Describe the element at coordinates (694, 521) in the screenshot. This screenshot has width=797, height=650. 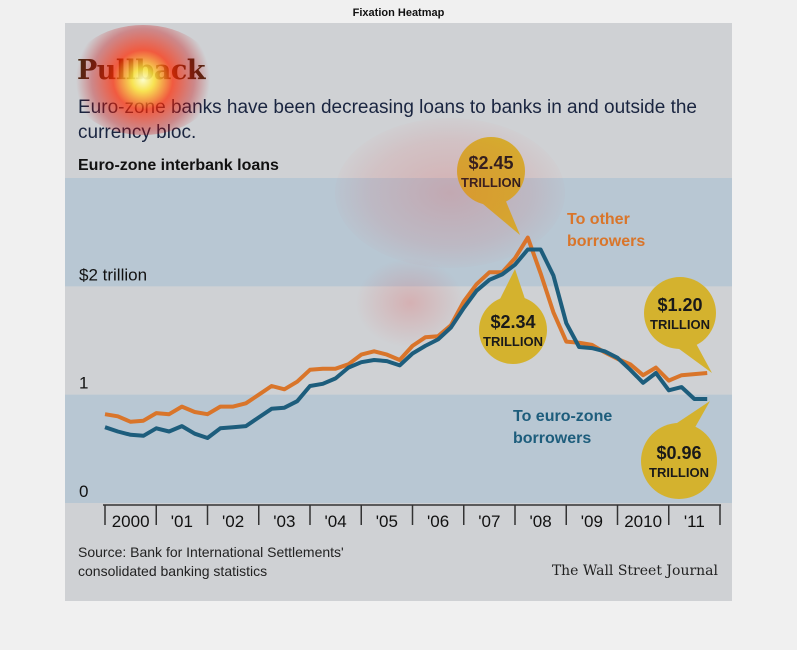
I see `x-tick-label: '11` at that location.